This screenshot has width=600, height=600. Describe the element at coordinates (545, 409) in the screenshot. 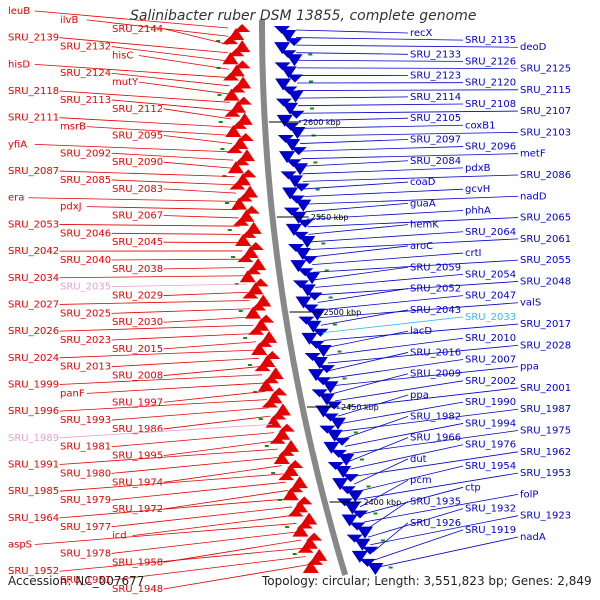

I see `gene-label-right: SRU_1987` at that location.